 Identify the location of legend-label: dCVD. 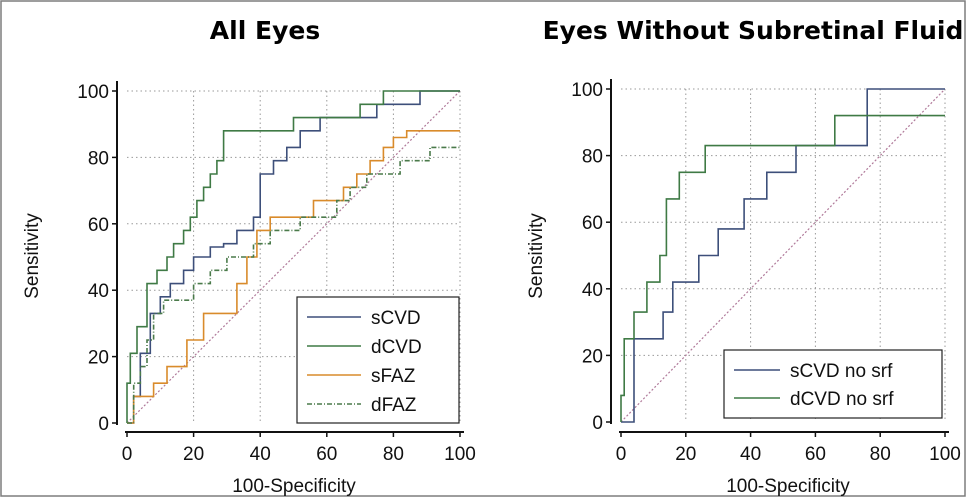
(396, 347).